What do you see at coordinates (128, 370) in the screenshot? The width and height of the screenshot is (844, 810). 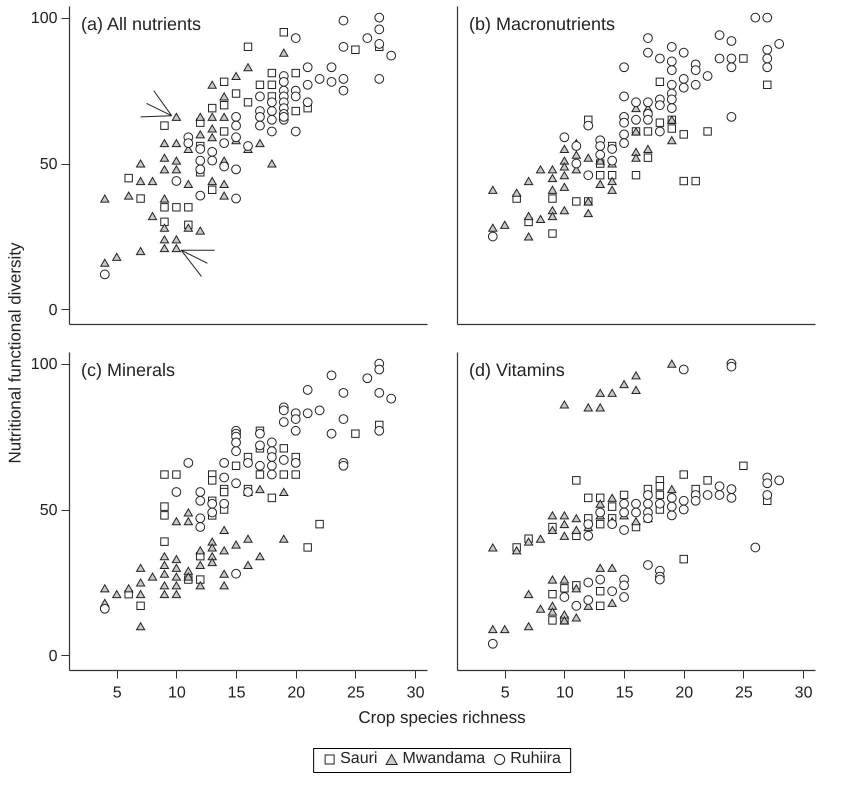 I see `chart-title: (c) Minerals` at bounding box center [128, 370].